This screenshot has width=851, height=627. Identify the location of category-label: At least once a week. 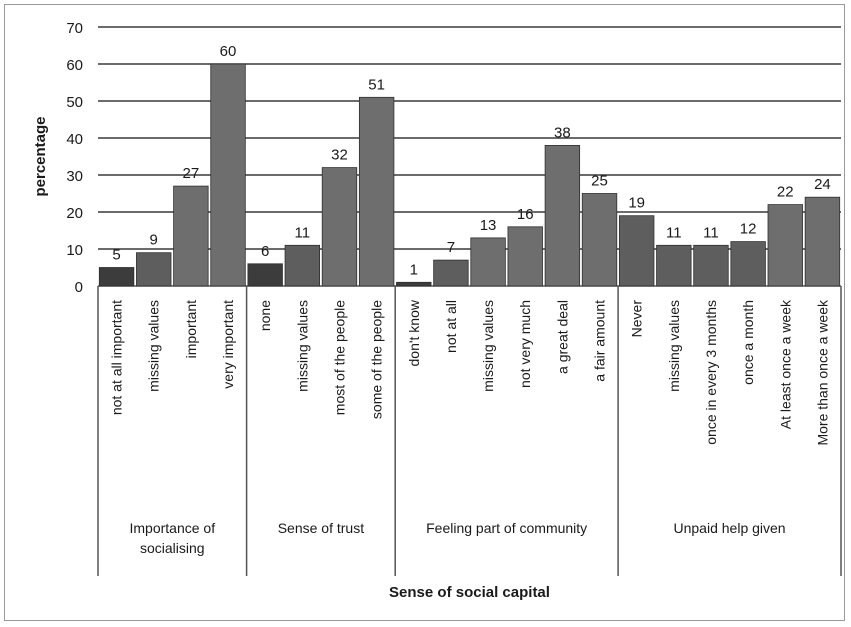
(785, 364).